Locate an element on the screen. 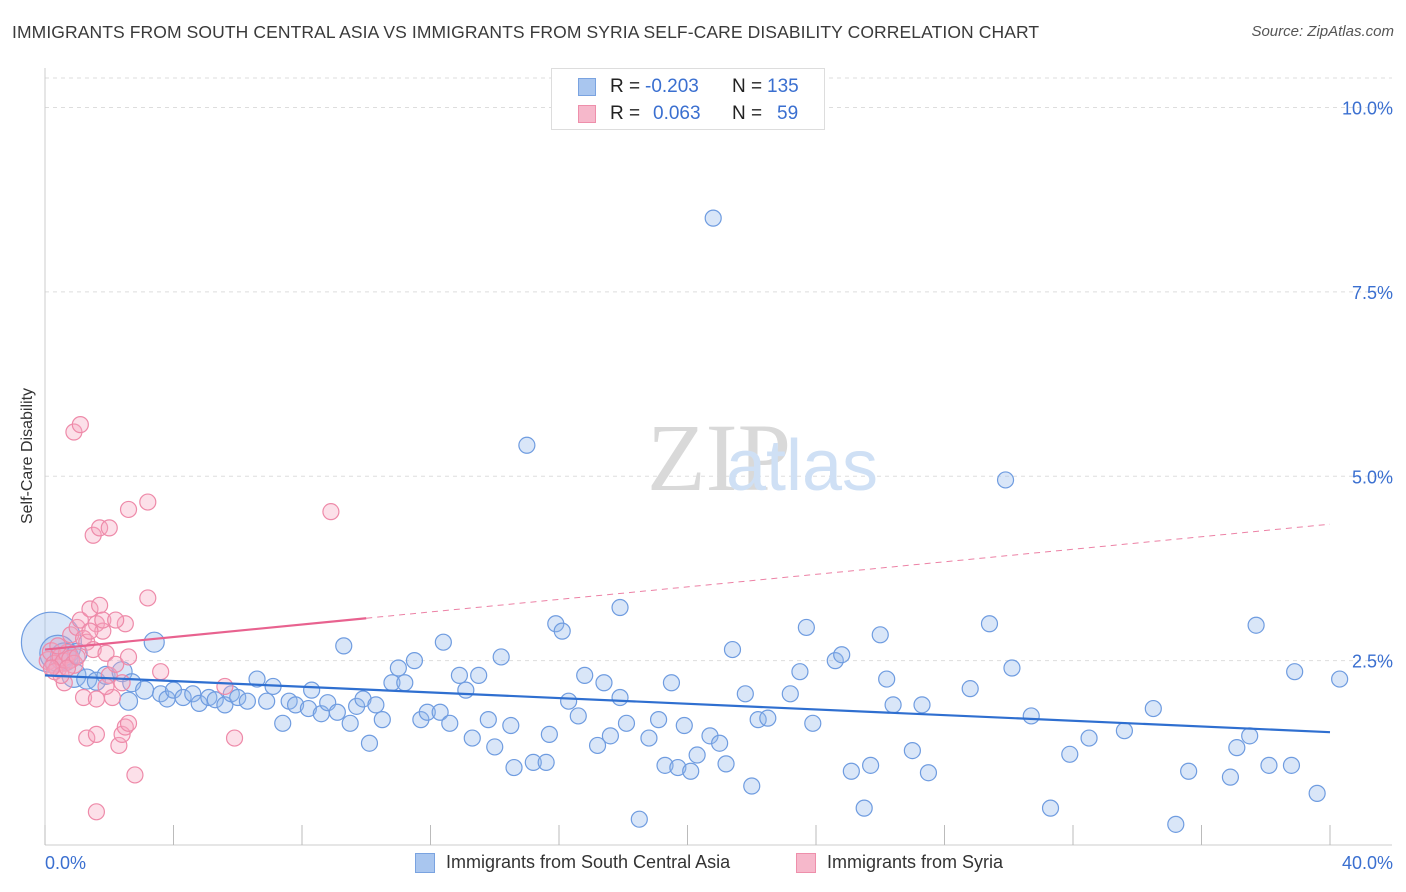 This screenshot has height=892, width=1406. trend-line-syria-extension is located at coordinates (848, 571).